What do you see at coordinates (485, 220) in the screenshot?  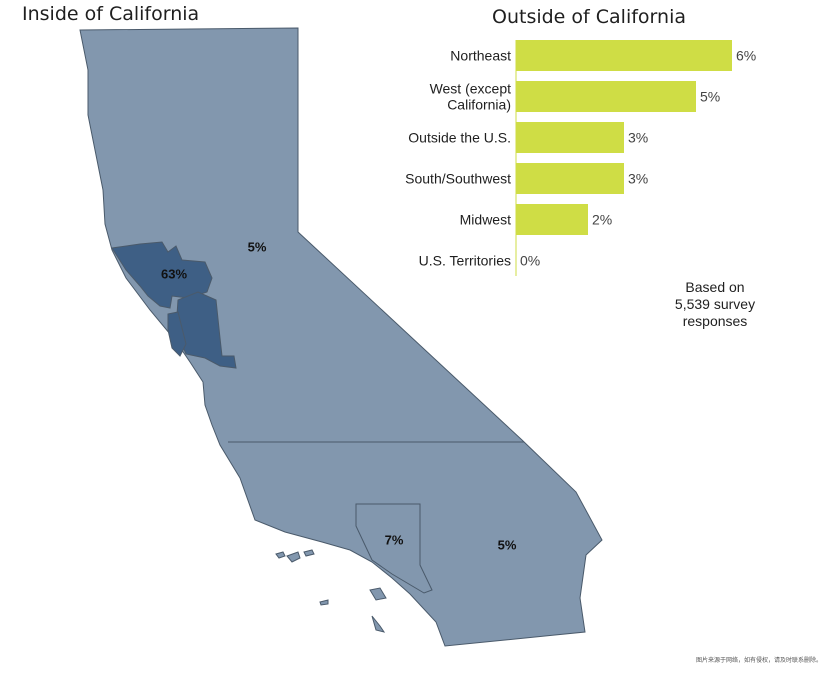 I see `bar-category-label-4: Midwest` at bounding box center [485, 220].